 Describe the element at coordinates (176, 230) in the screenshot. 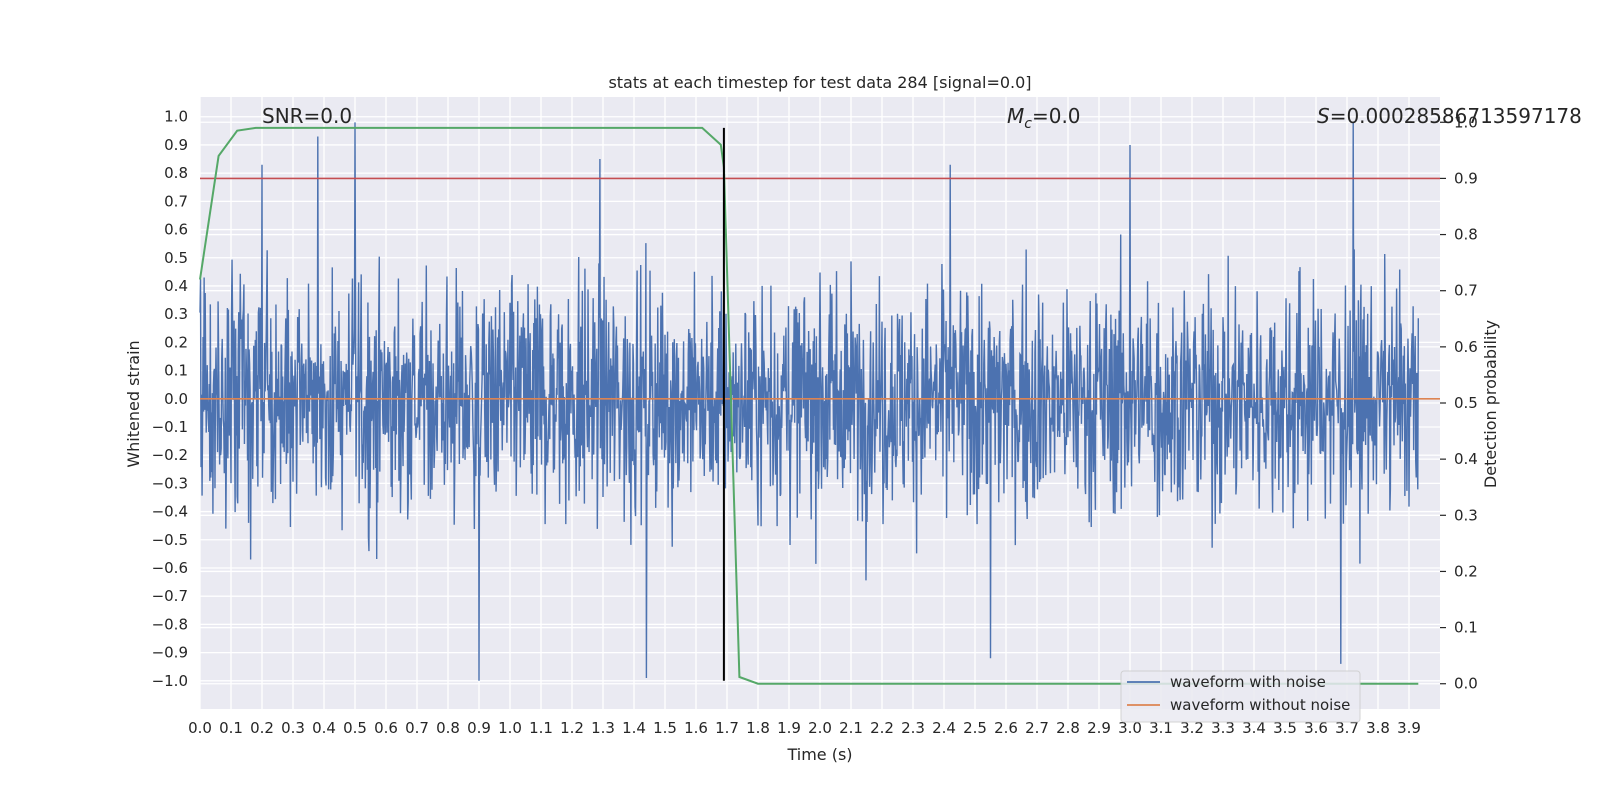

I see `y-tick-label: 0.6` at that location.